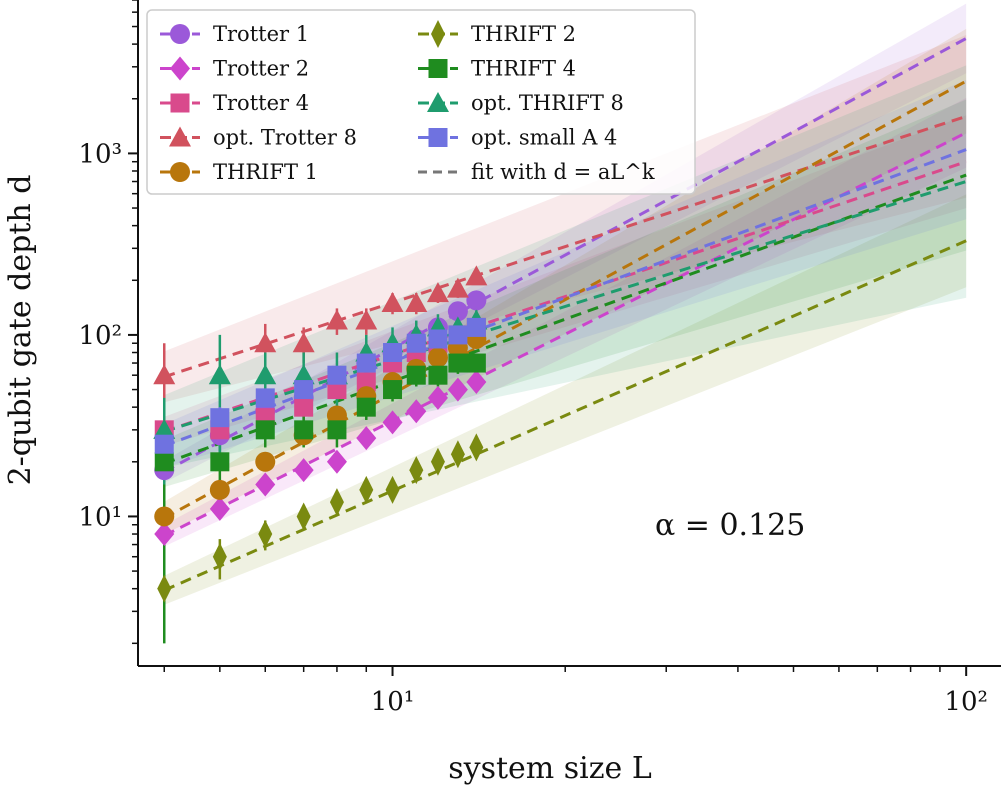 Image resolution: width=1001 pixels, height=786 pixels. I want to click on x-axis-label: system size L, so click(550, 768).